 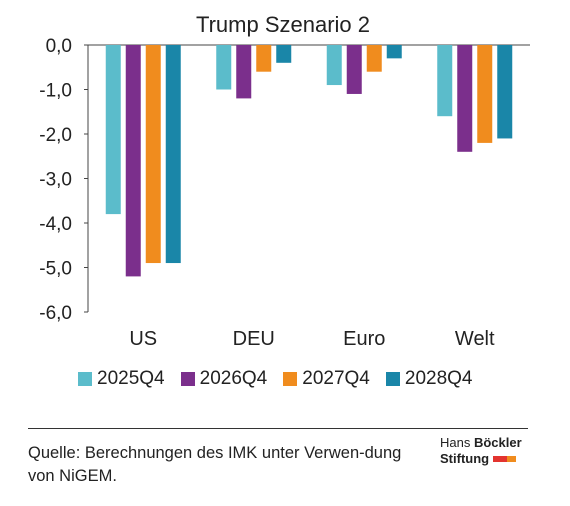 I want to click on bar-euro-2028q4, so click(x=394, y=52).